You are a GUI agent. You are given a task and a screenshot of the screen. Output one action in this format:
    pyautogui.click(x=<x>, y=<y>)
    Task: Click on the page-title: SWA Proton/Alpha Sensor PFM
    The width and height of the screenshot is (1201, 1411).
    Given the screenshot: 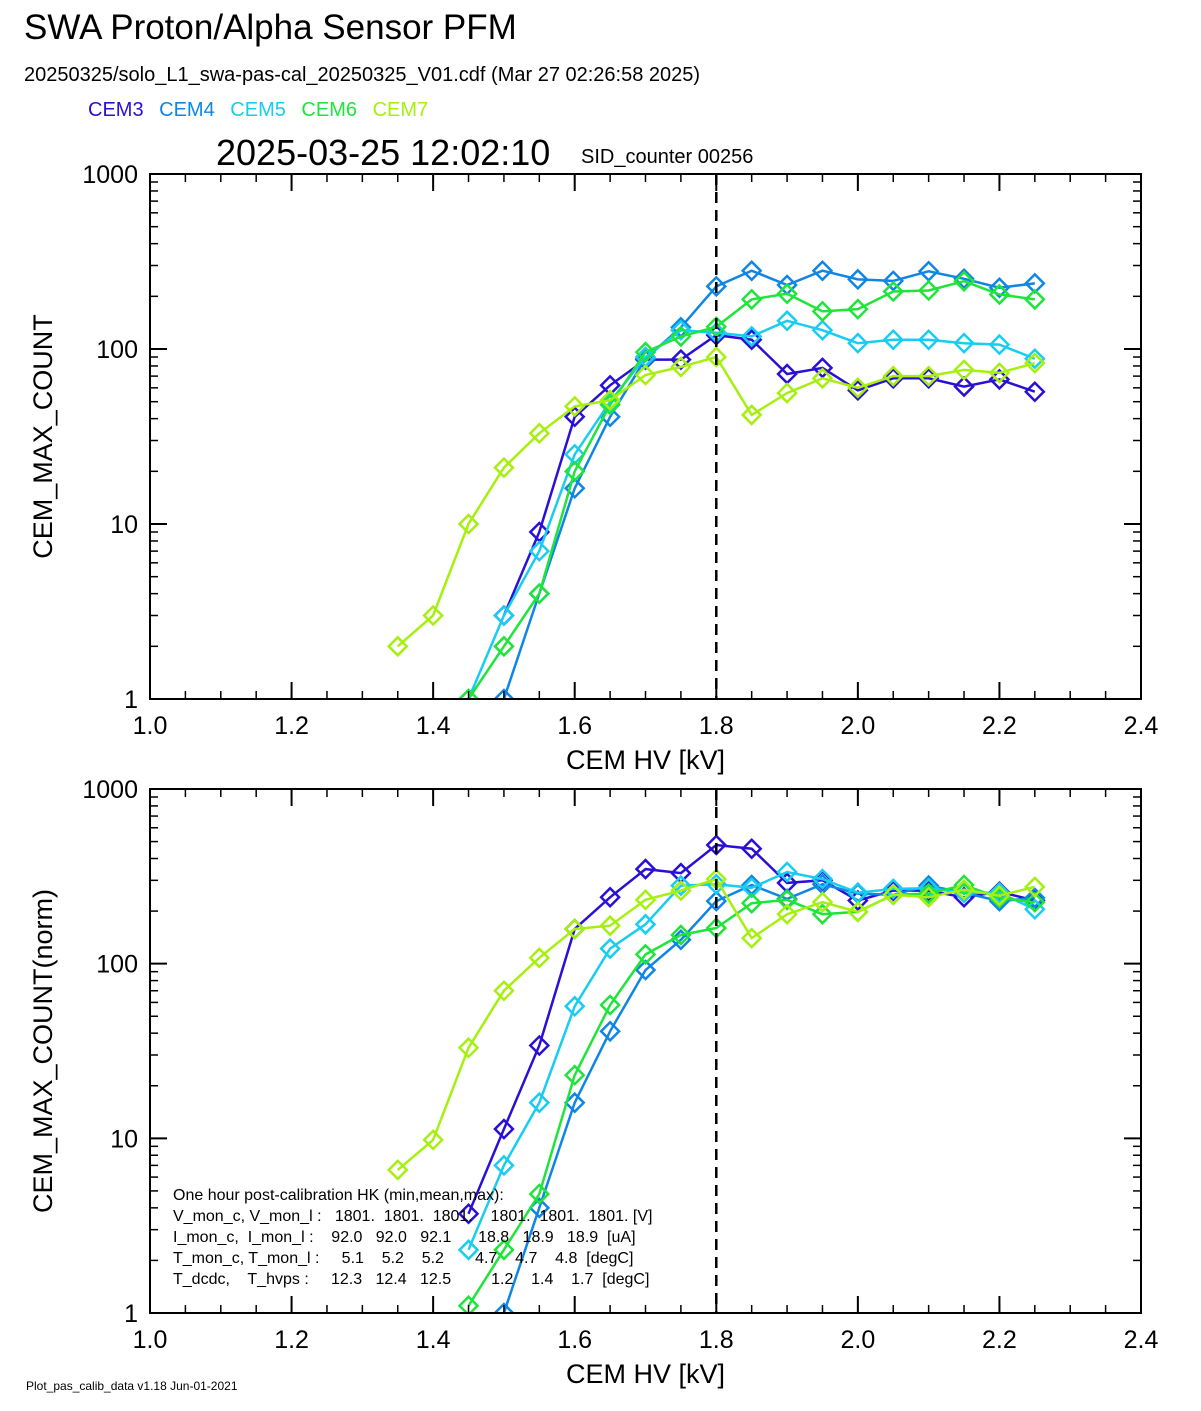 What is the action you would take?
    pyautogui.click(x=270, y=27)
    